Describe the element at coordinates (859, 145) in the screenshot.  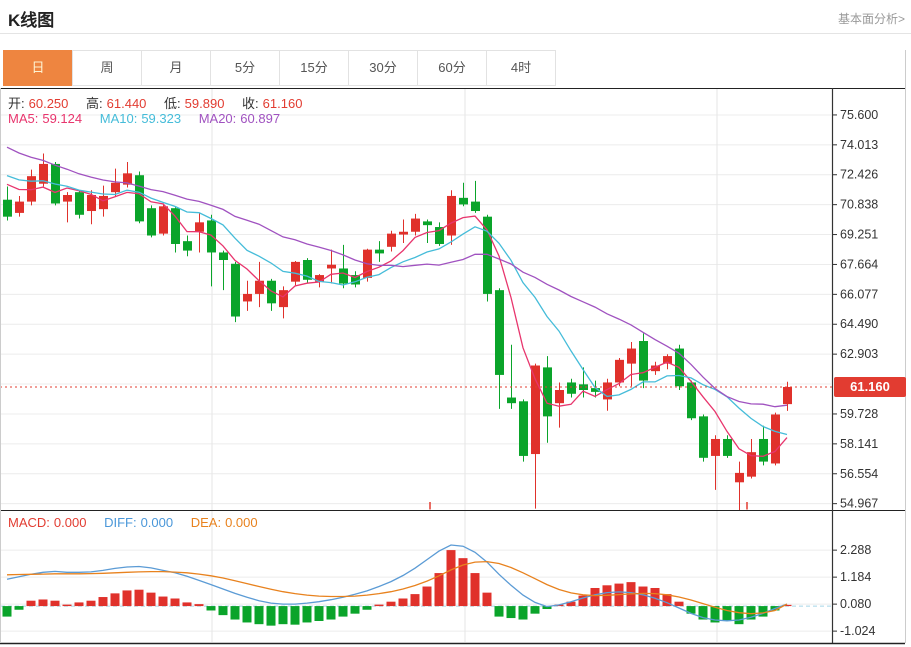
I see `svg-text: 74.013` at that location.